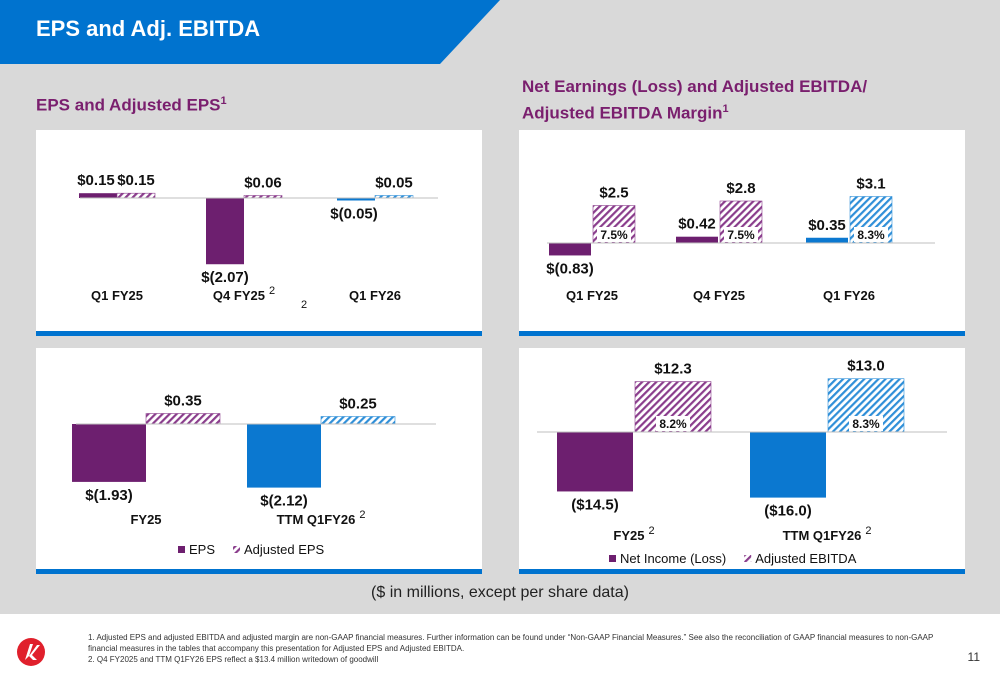 This screenshot has width=1000, height=685. What do you see at coordinates (673, 558) in the screenshot?
I see `legend-label-3-0: Net Income (Loss)` at bounding box center [673, 558].